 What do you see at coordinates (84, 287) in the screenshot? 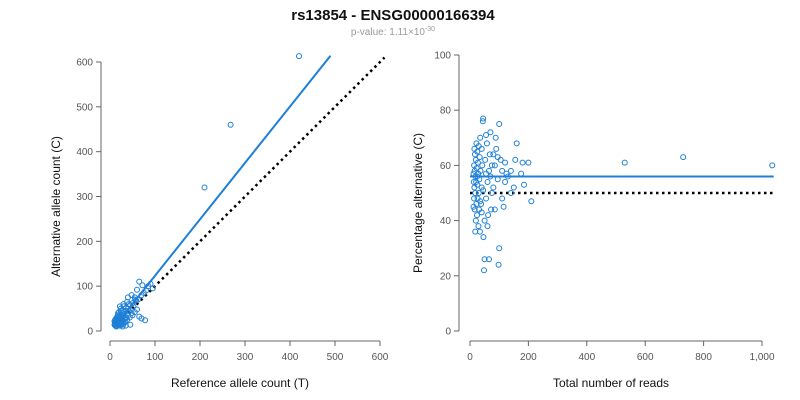
I see `y-tick-label: 100` at bounding box center [84, 287].